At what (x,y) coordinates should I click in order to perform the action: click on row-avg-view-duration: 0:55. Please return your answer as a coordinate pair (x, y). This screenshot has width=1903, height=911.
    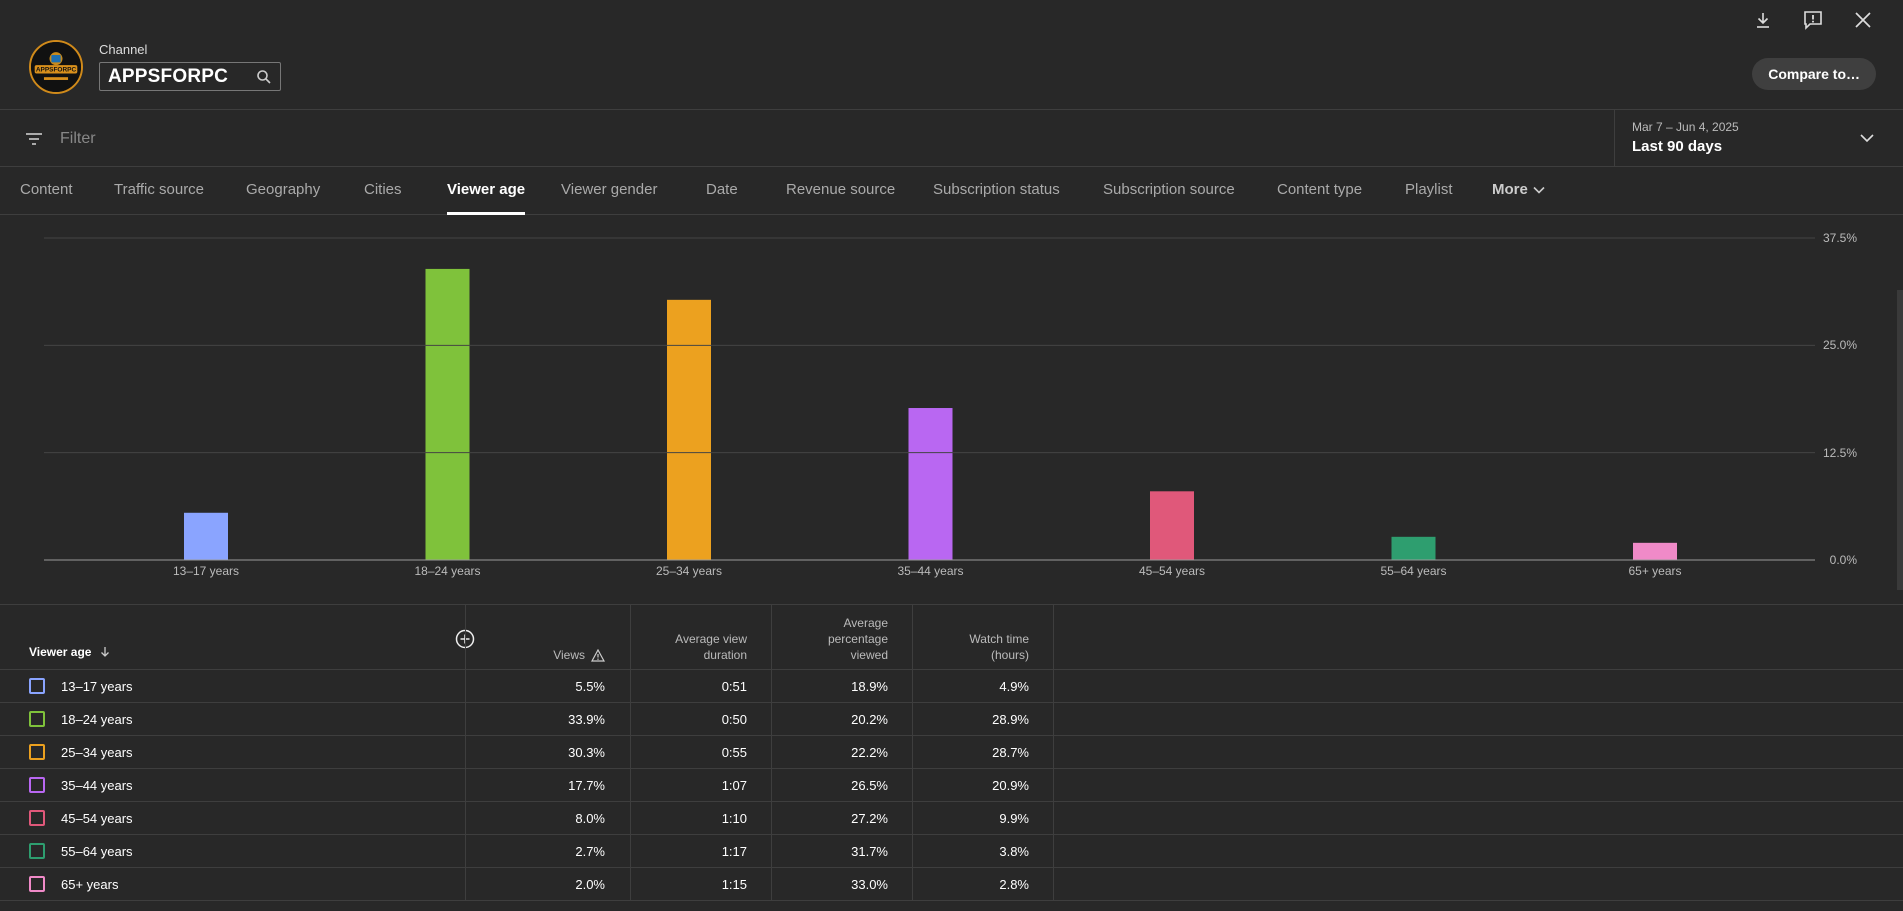
    Looking at the image, I should click on (734, 752).